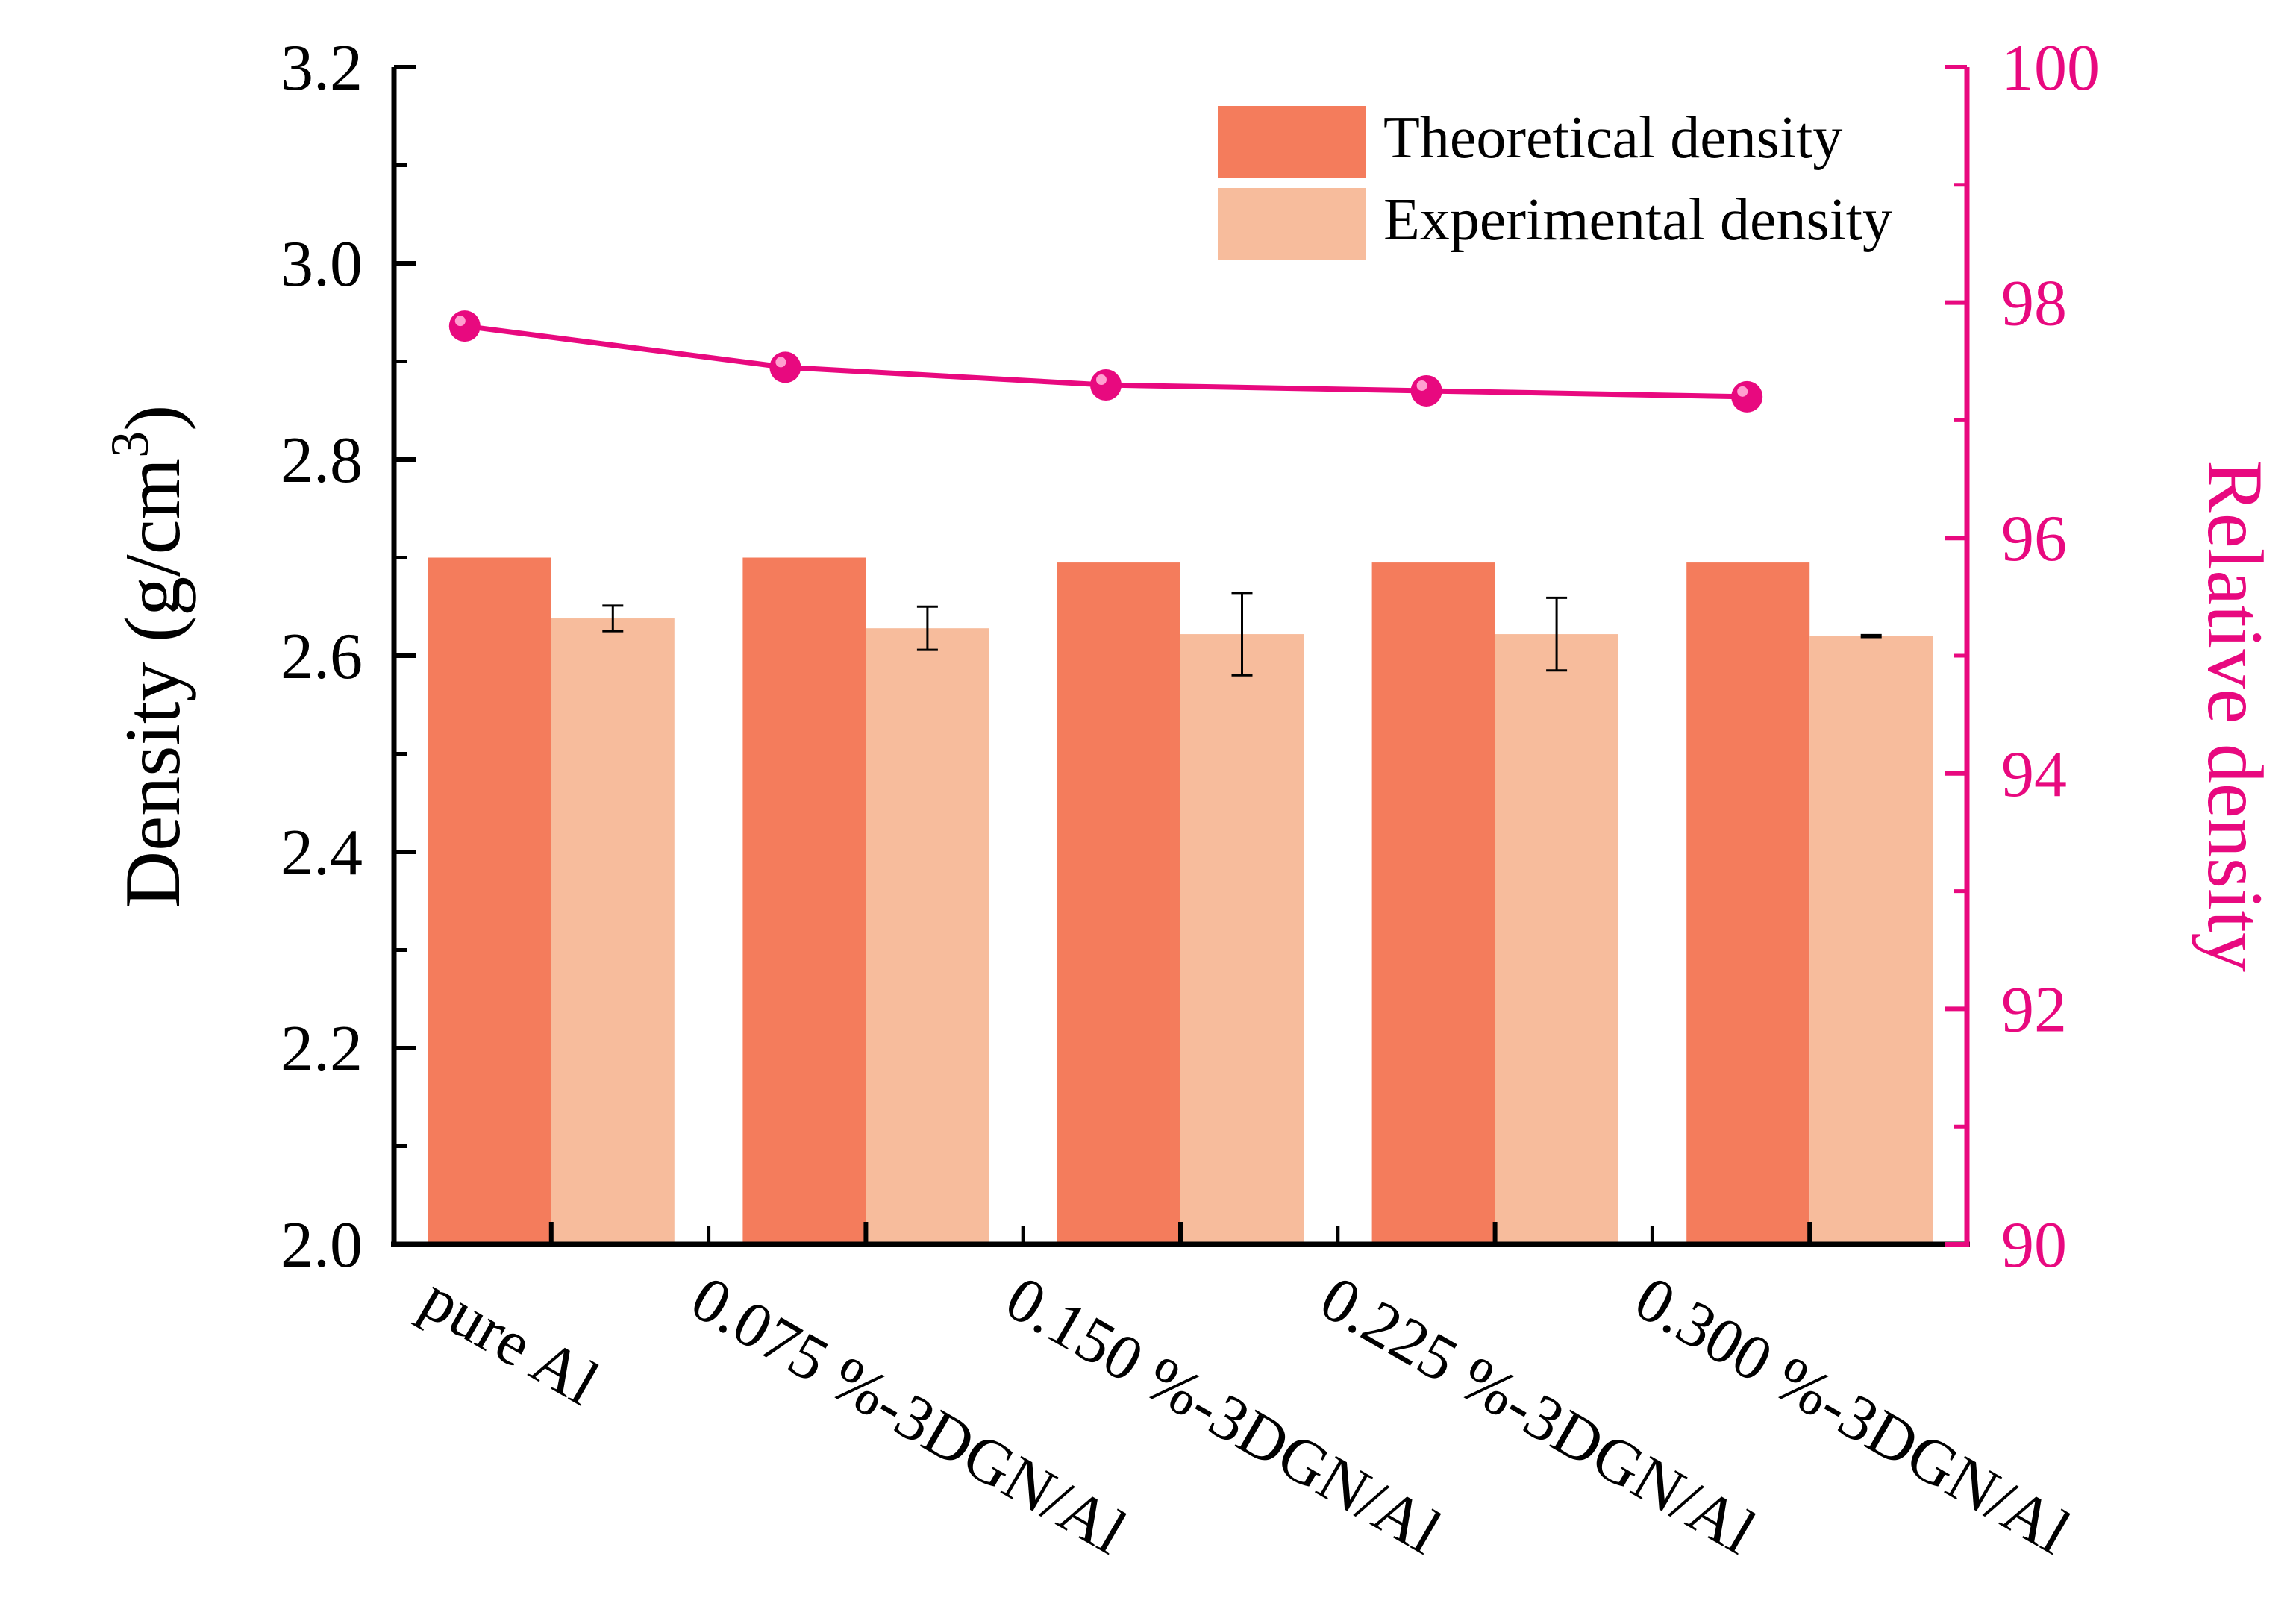 This screenshot has height=1618, width=2296. I want to click on y-axis-title-sup: 3, so click(130, 444).